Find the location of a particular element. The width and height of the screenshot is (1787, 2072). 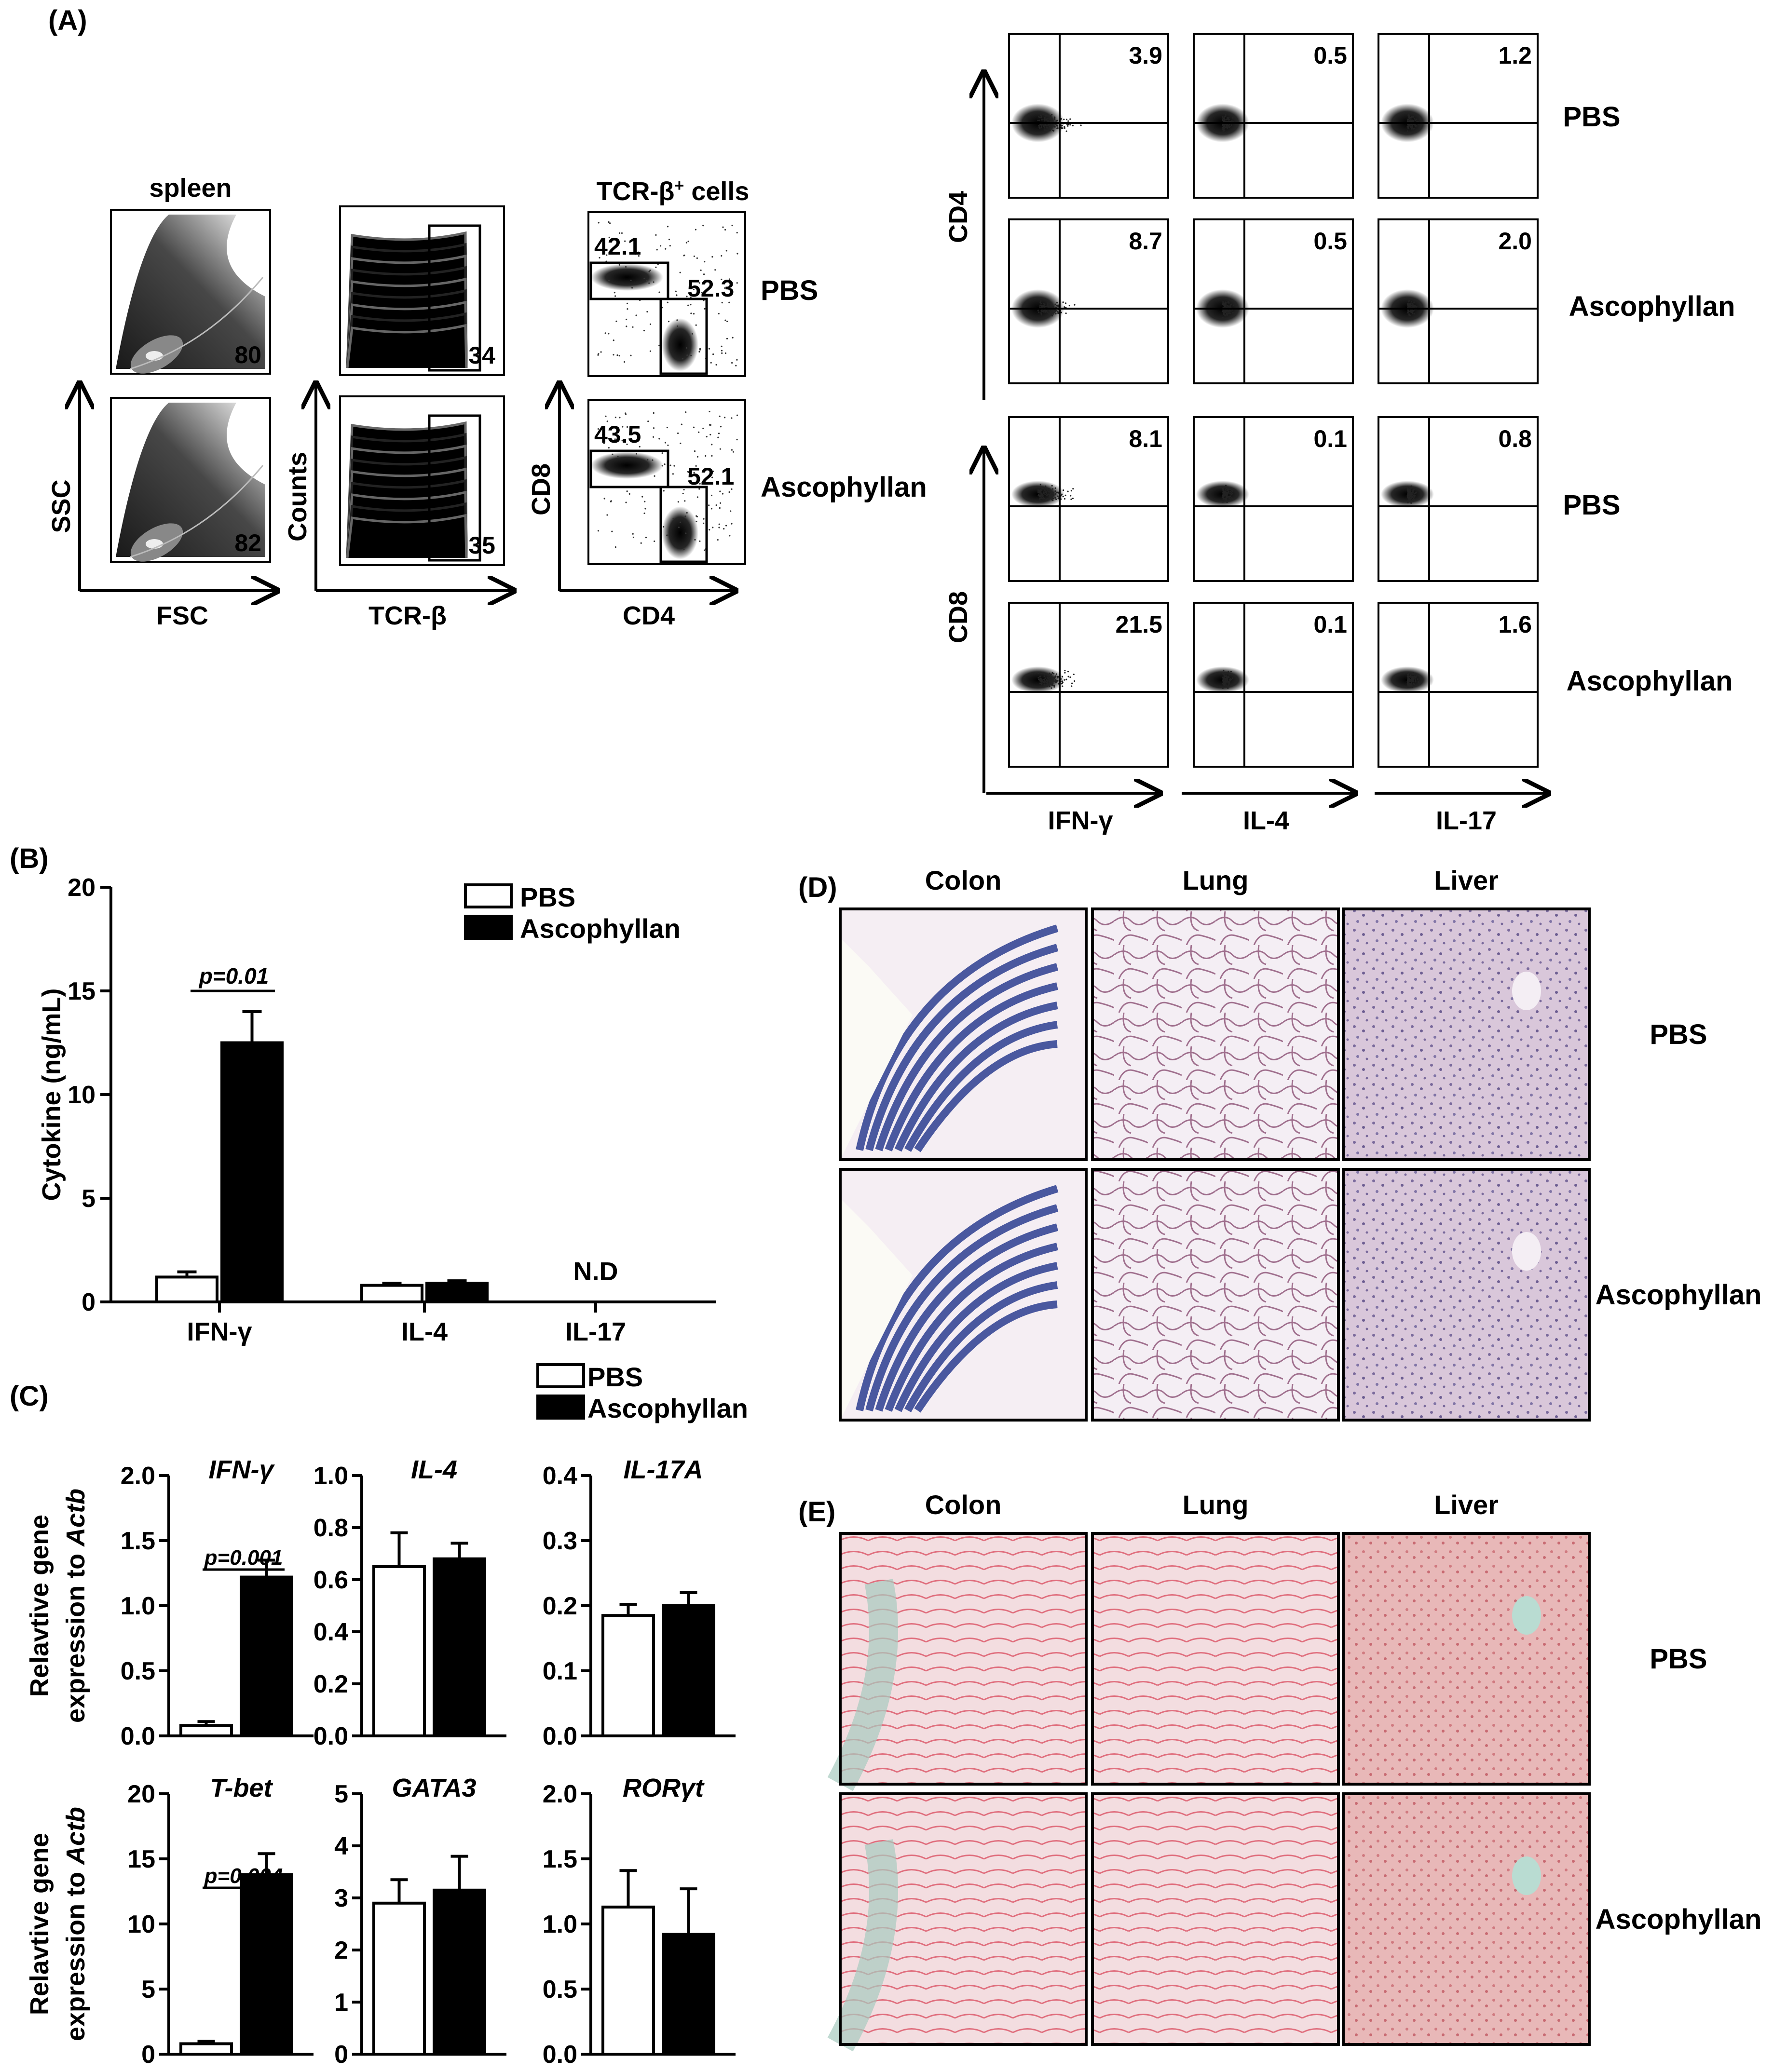

c-y-tick-label: 1 is located at coordinates (341, 2003).